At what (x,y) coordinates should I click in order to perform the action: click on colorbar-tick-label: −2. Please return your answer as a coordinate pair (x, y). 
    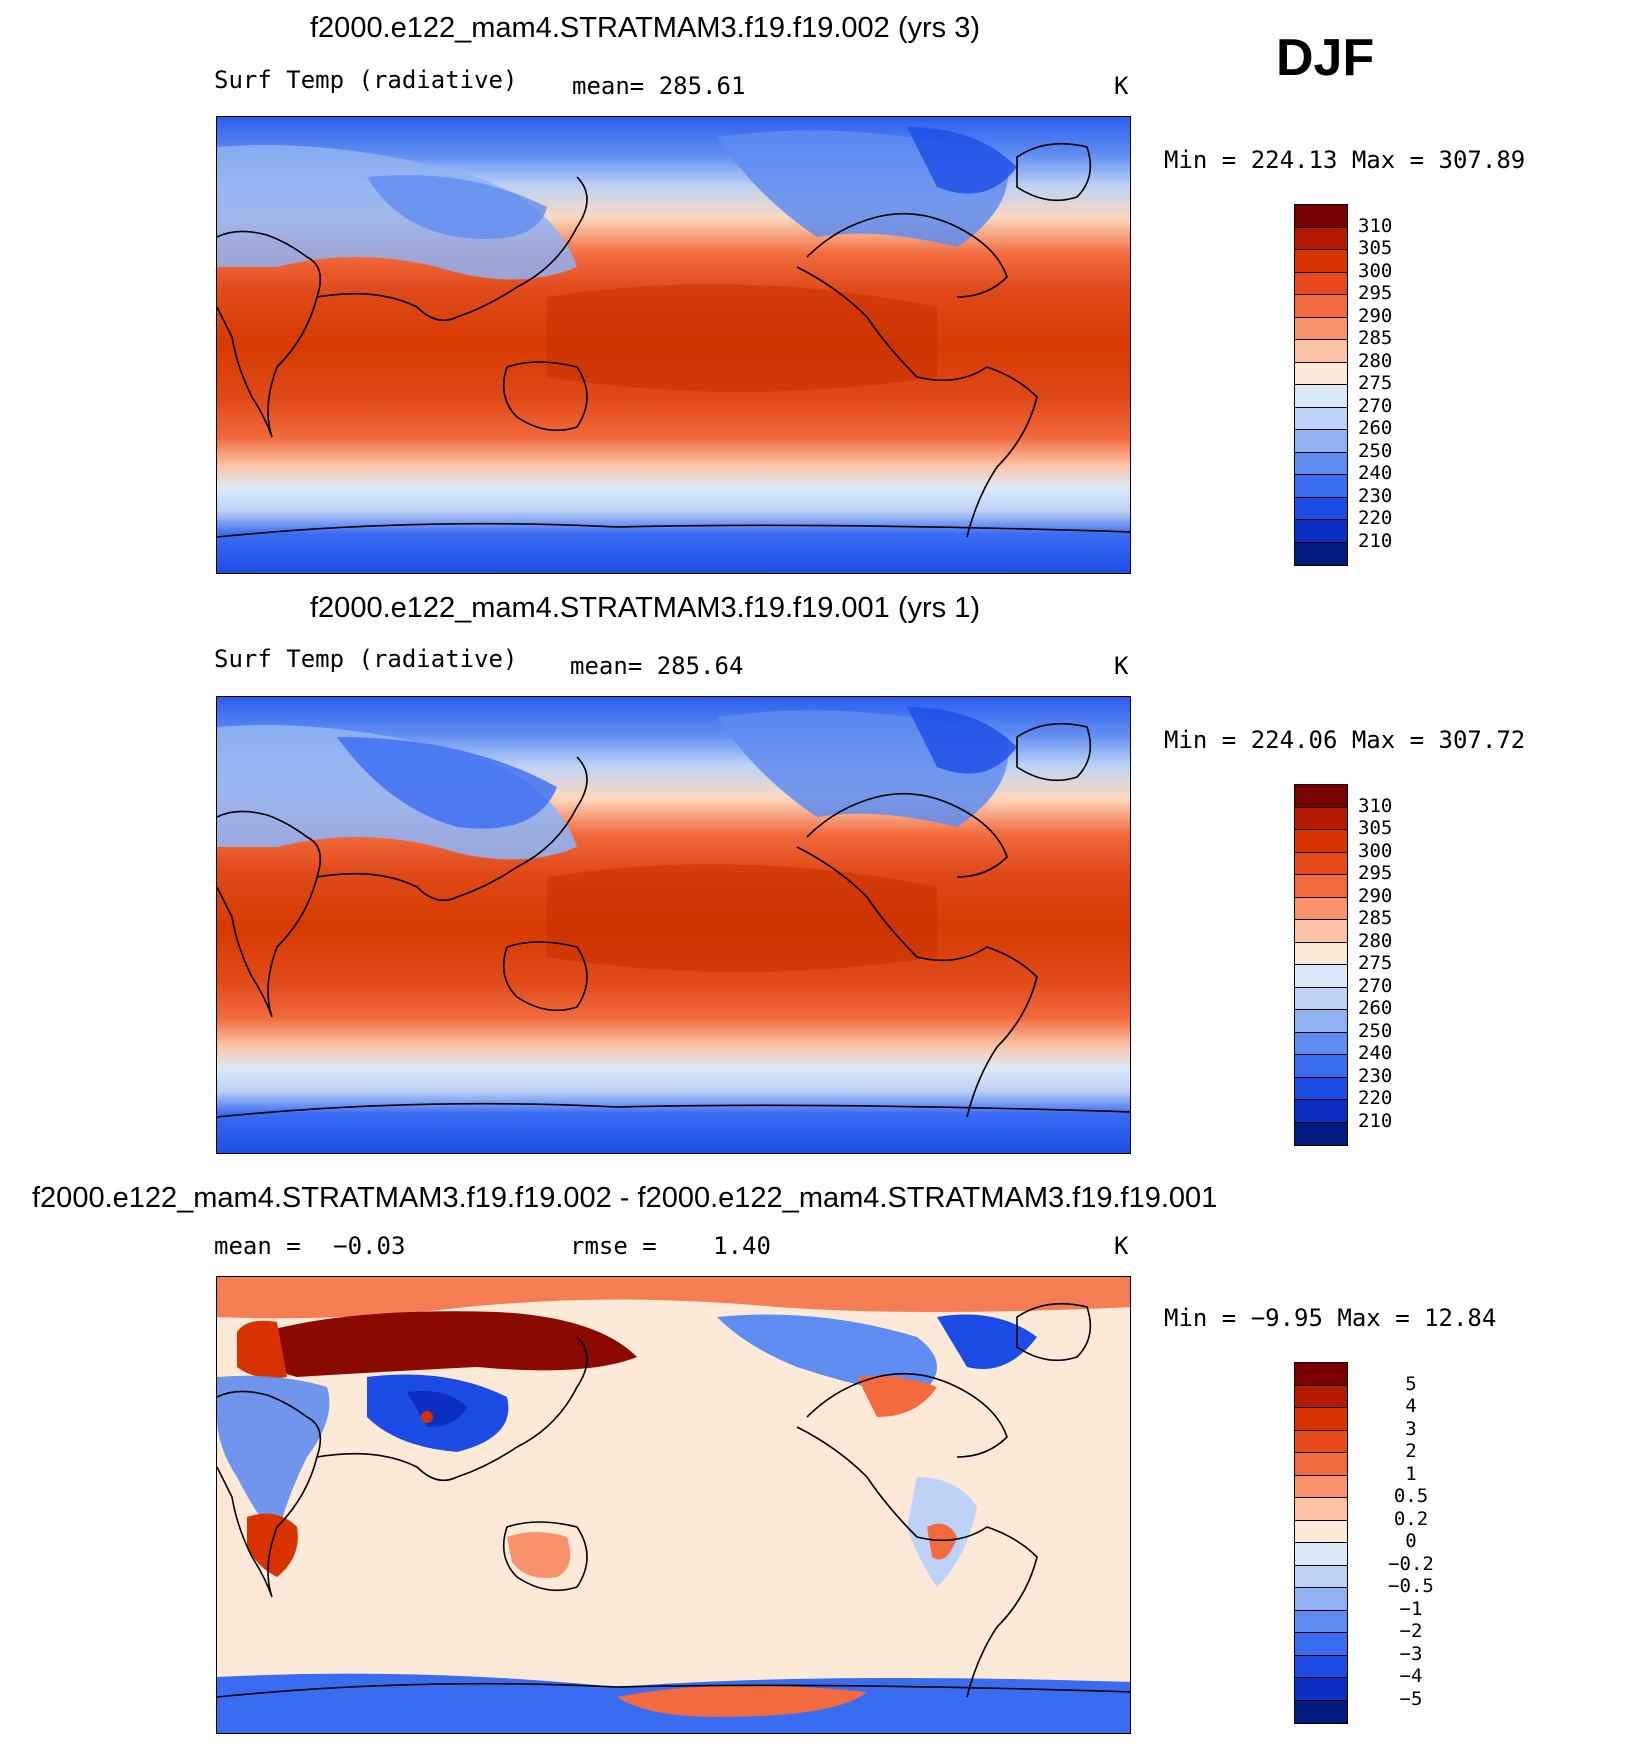
    Looking at the image, I should click on (1411, 1631).